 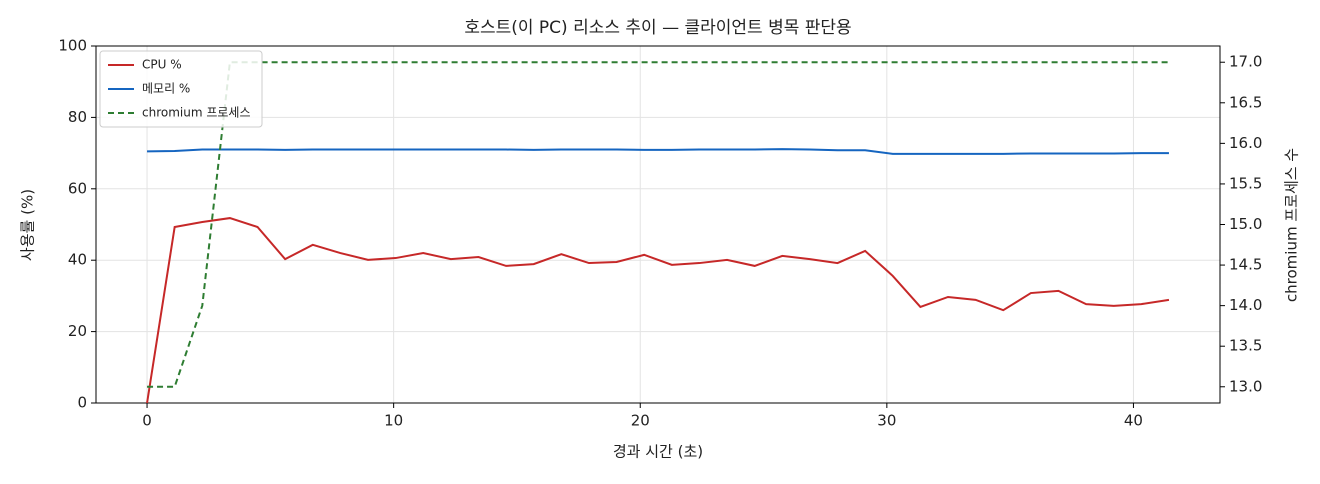 I want to click on x-axis-label: 경과 시간 (초), so click(x=658, y=452).